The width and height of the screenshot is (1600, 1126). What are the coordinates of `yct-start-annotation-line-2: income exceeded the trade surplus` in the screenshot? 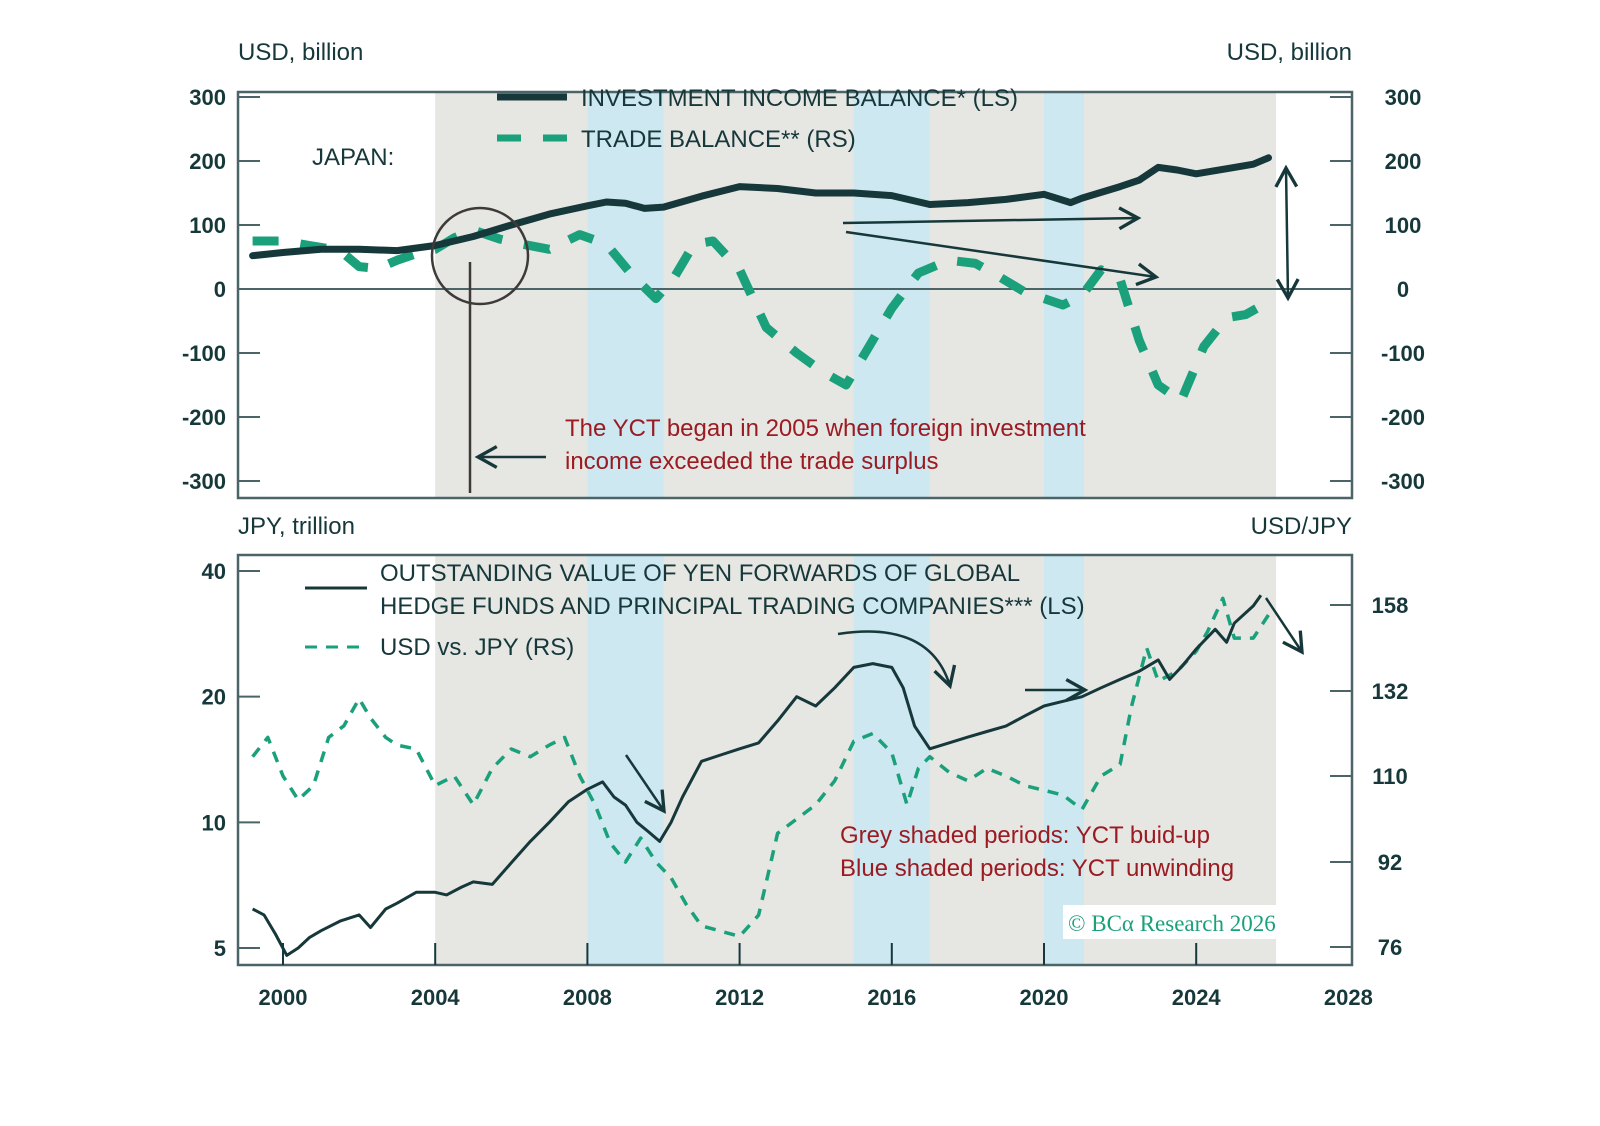 It's located at (752, 461).